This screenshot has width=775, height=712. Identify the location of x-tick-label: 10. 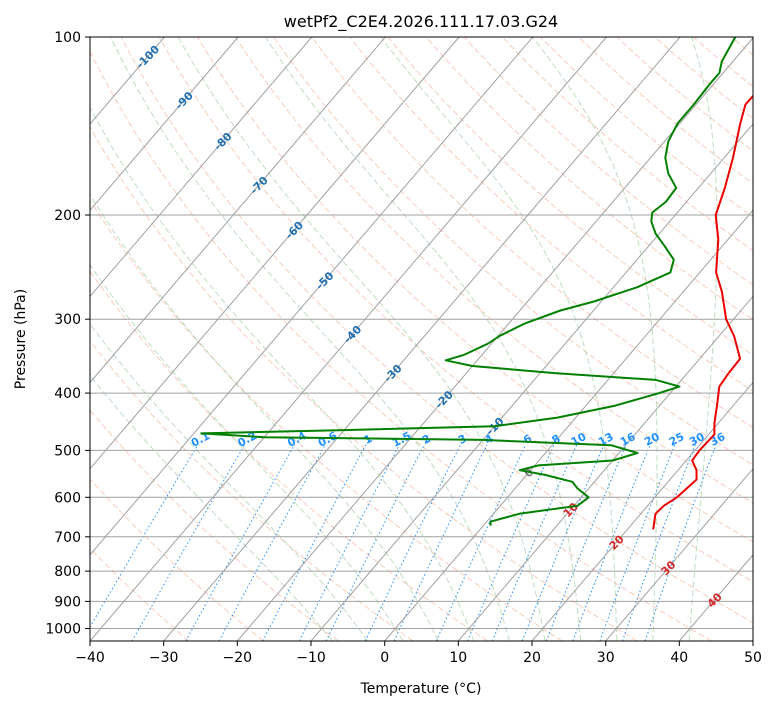
(458, 658).